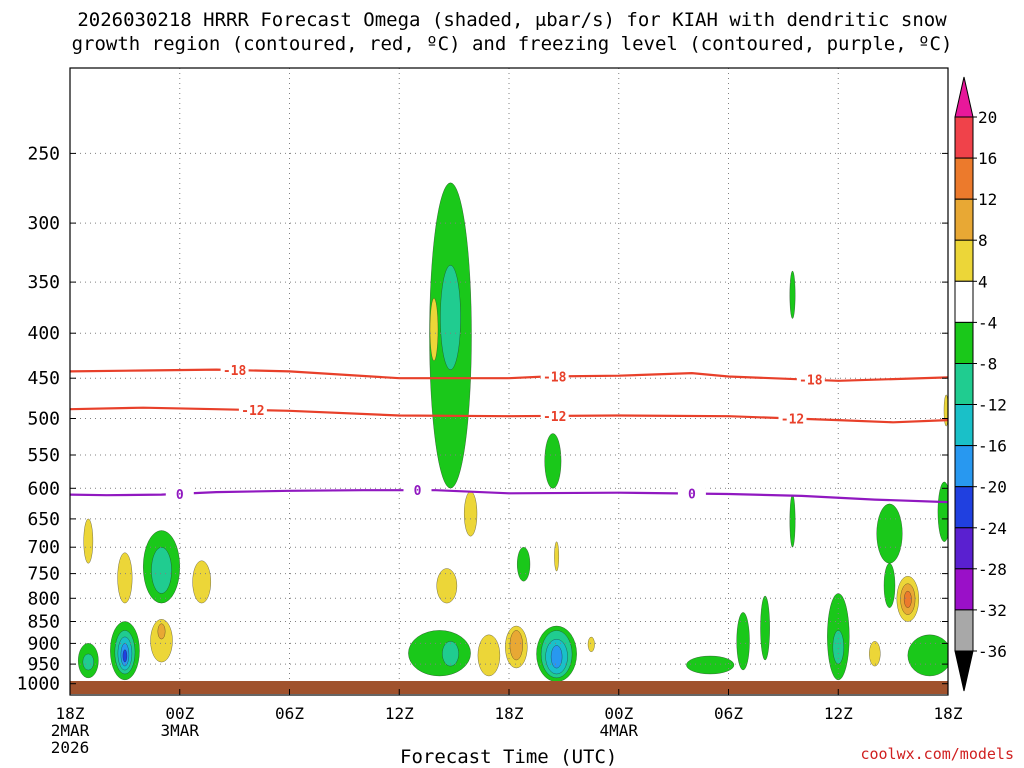 The height and width of the screenshot is (768, 1024). I want to click on colorbar-label: -24, so click(992, 528).